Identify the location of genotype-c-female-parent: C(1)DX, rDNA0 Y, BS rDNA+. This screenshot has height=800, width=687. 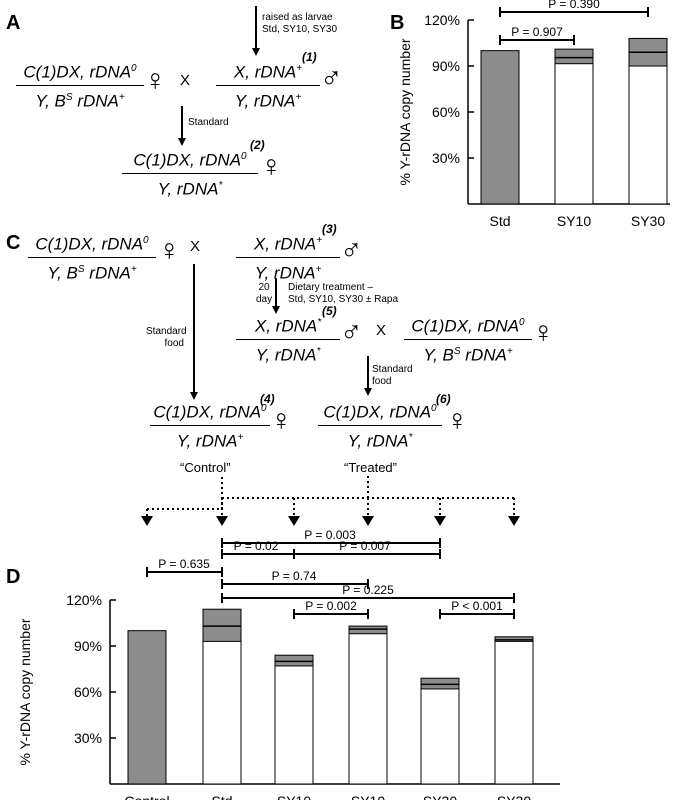
(92, 257).